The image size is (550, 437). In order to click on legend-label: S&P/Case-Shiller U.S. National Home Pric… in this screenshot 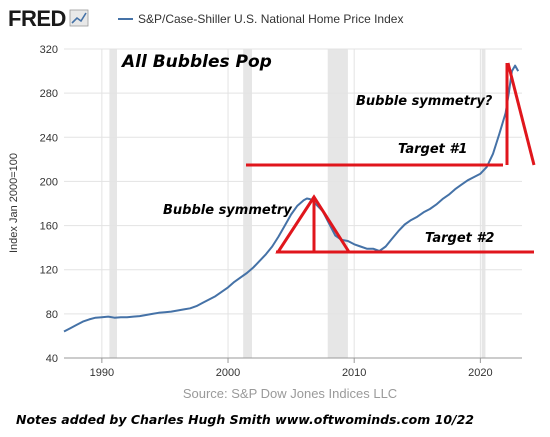, I will do `click(270, 19)`.